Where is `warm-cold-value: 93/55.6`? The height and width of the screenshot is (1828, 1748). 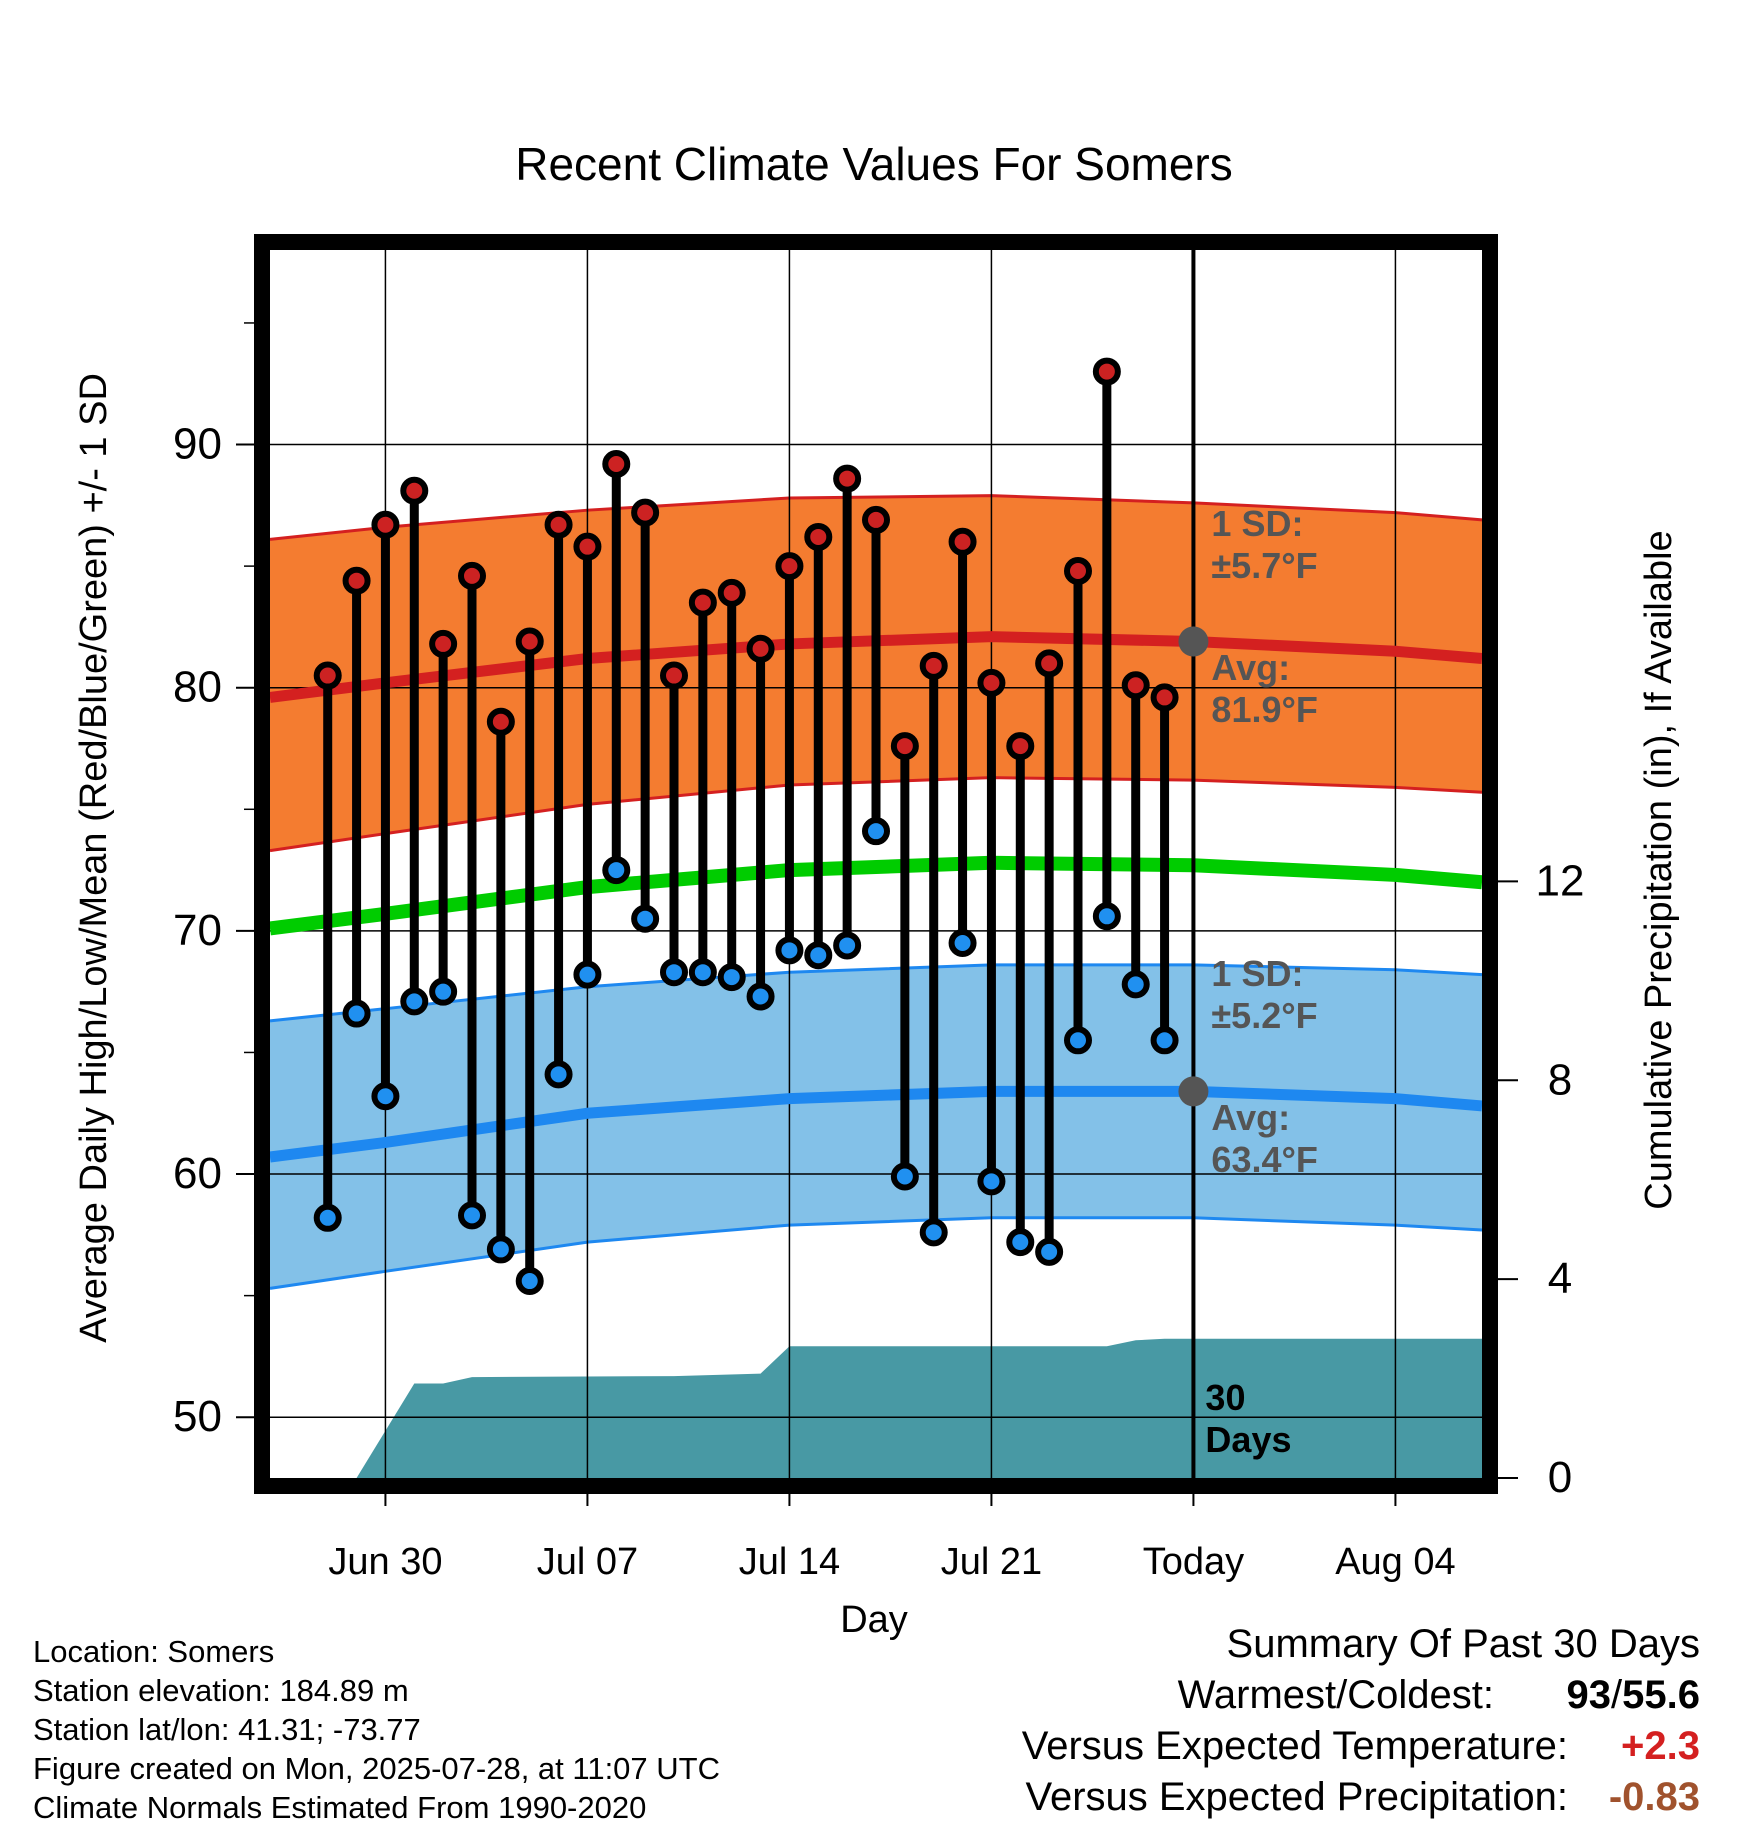
warm-cold-value: 93/55.6 is located at coordinates (1633, 1695).